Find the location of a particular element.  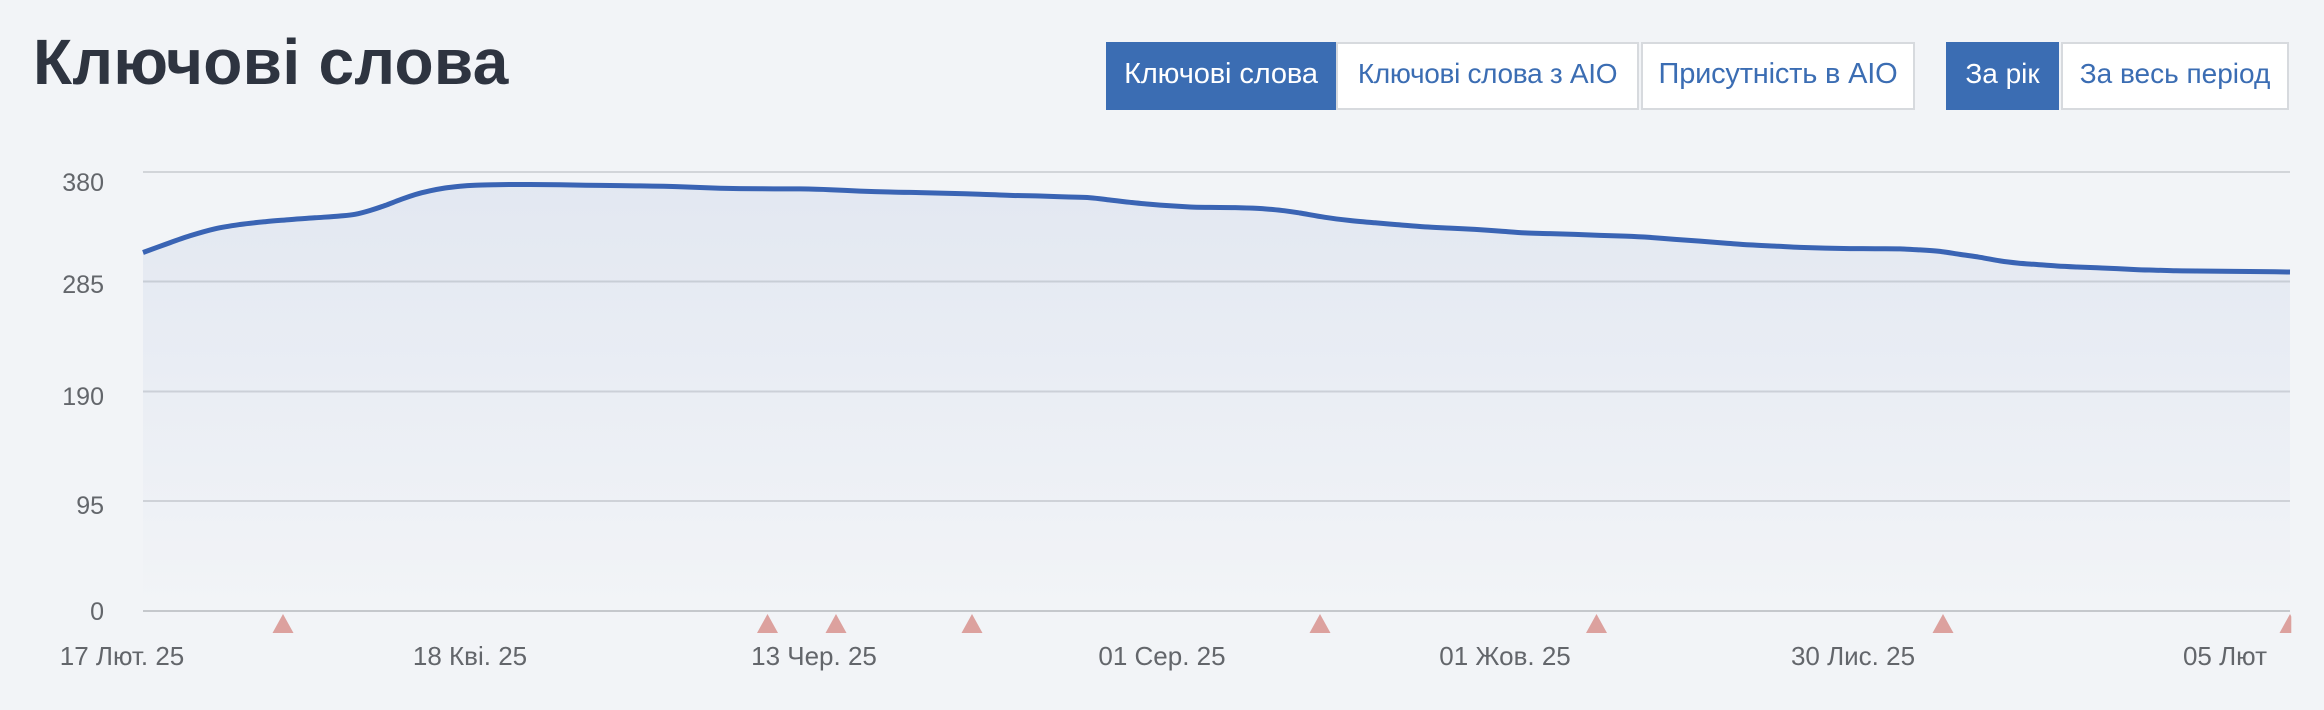

svg-text: 13 Чер. 25 is located at coordinates (814, 656).